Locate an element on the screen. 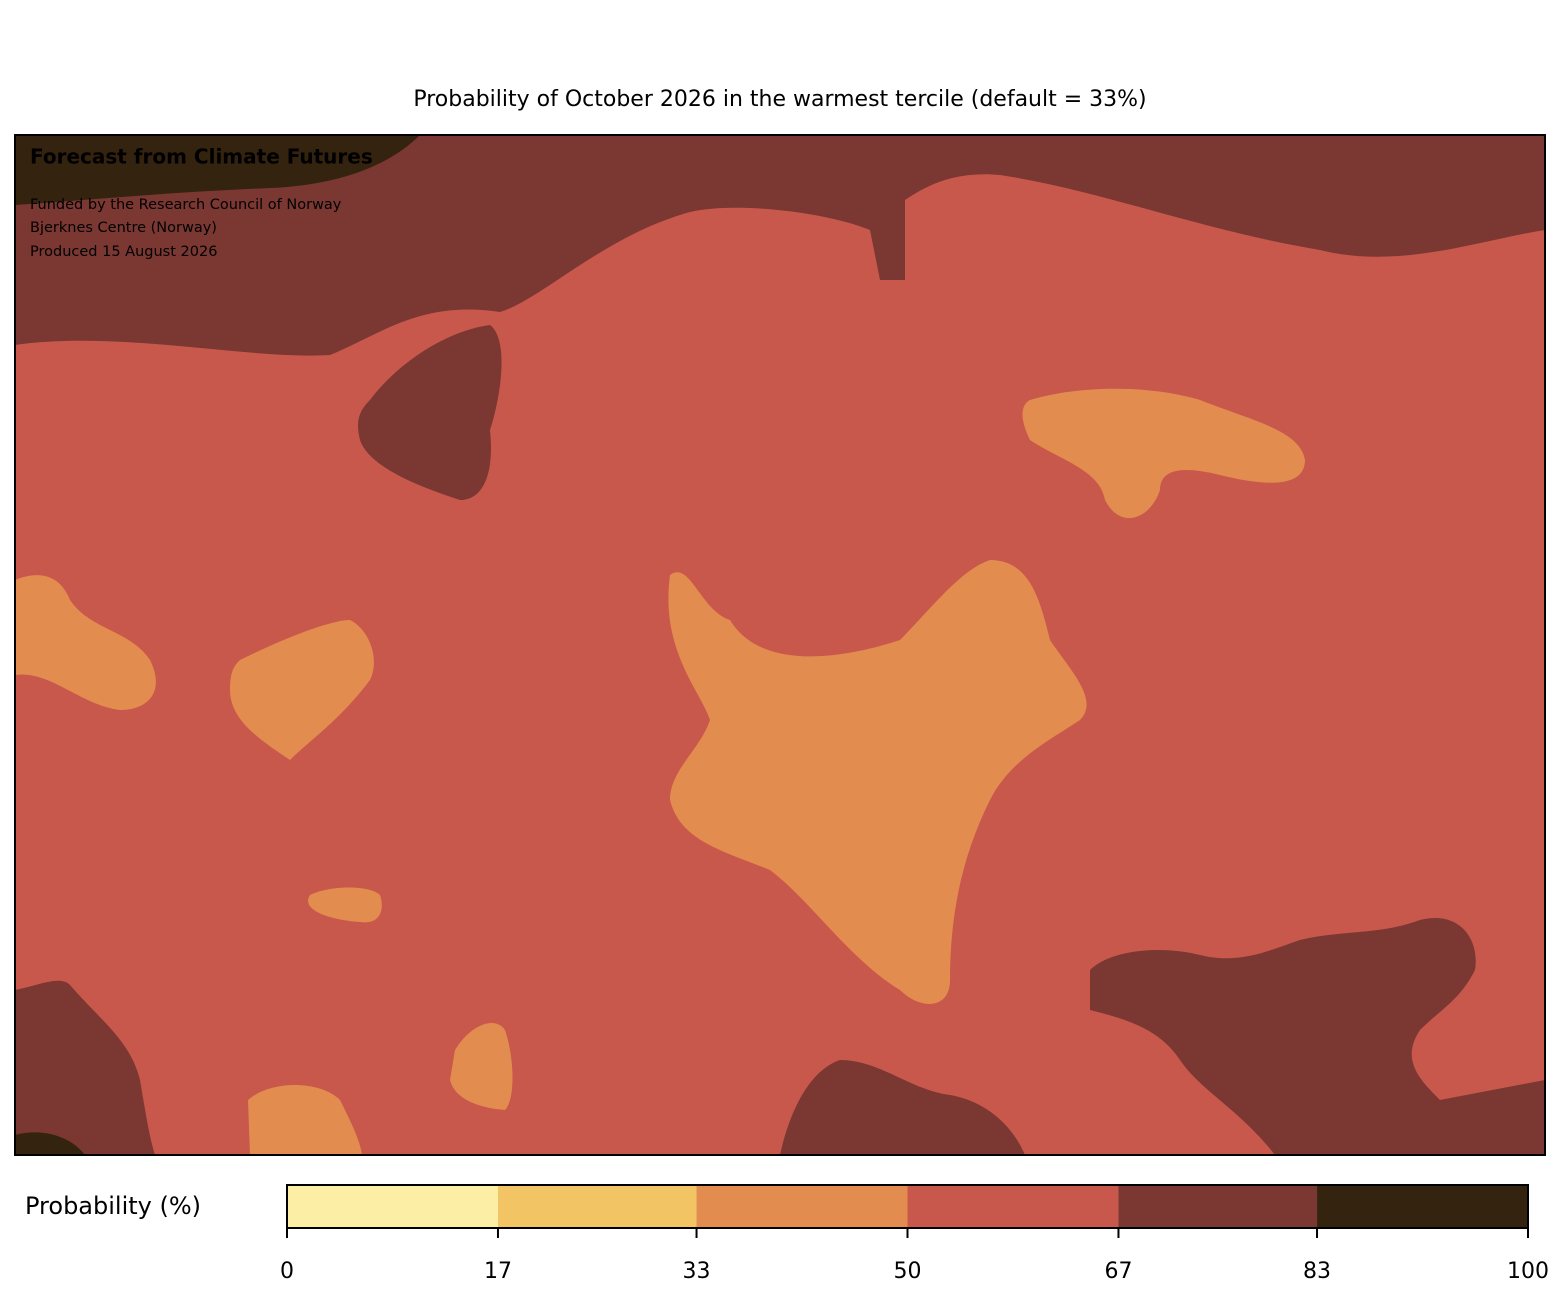 The image size is (1560, 1305). annotation-line: Bjerknes Centre (Norway) is located at coordinates (123, 228).